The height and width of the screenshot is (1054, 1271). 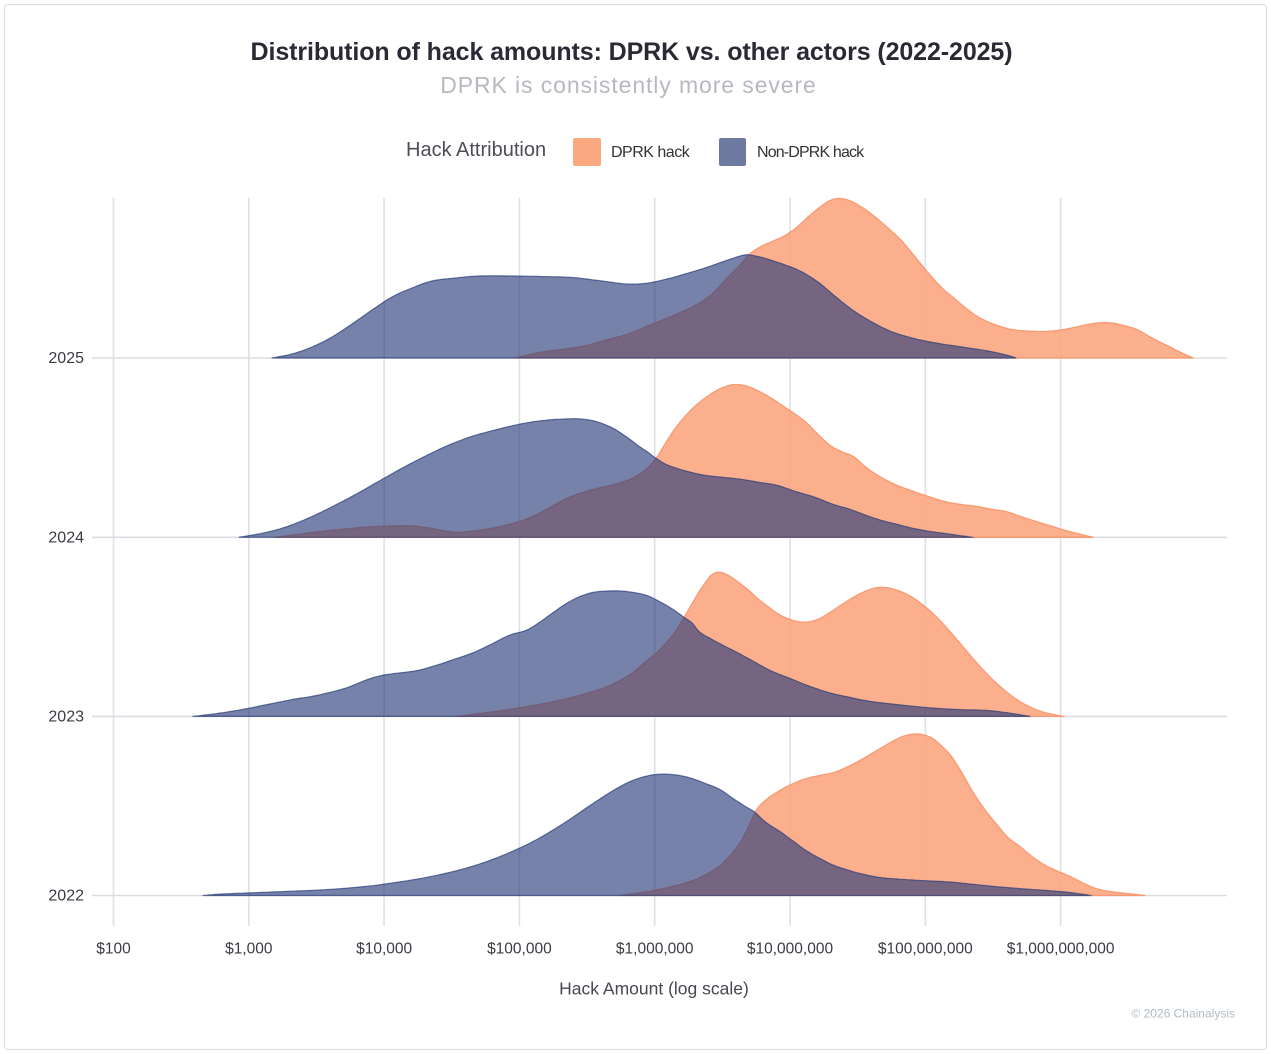 What do you see at coordinates (1061, 949) in the screenshot?
I see `svg-text: $1,000,000,000` at bounding box center [1061, 949].